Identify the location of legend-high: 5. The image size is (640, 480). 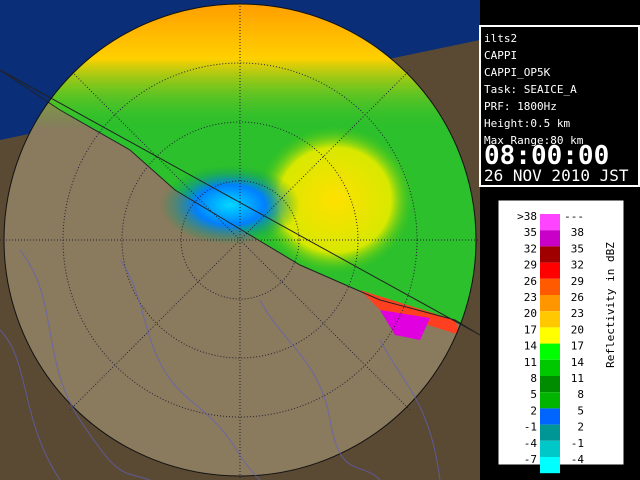
(580, 410).